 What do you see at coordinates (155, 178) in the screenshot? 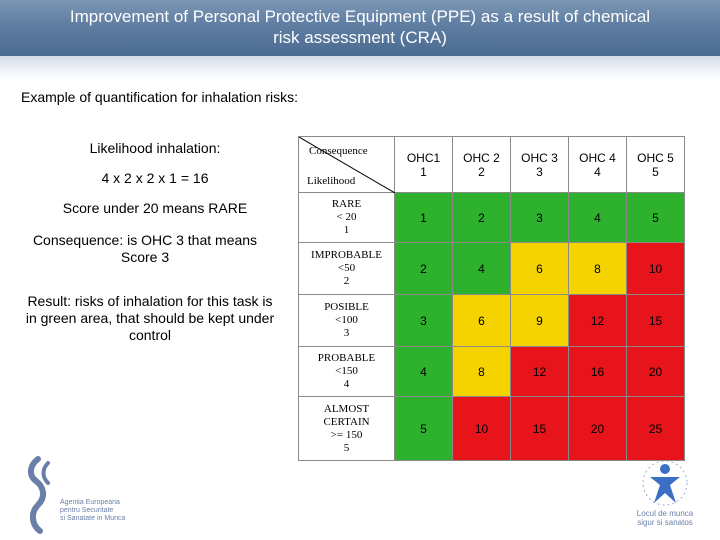
I see `likelihood-calculation: 4 x 2 x 2 x 1 = 16` at bounding box center [155, 178].